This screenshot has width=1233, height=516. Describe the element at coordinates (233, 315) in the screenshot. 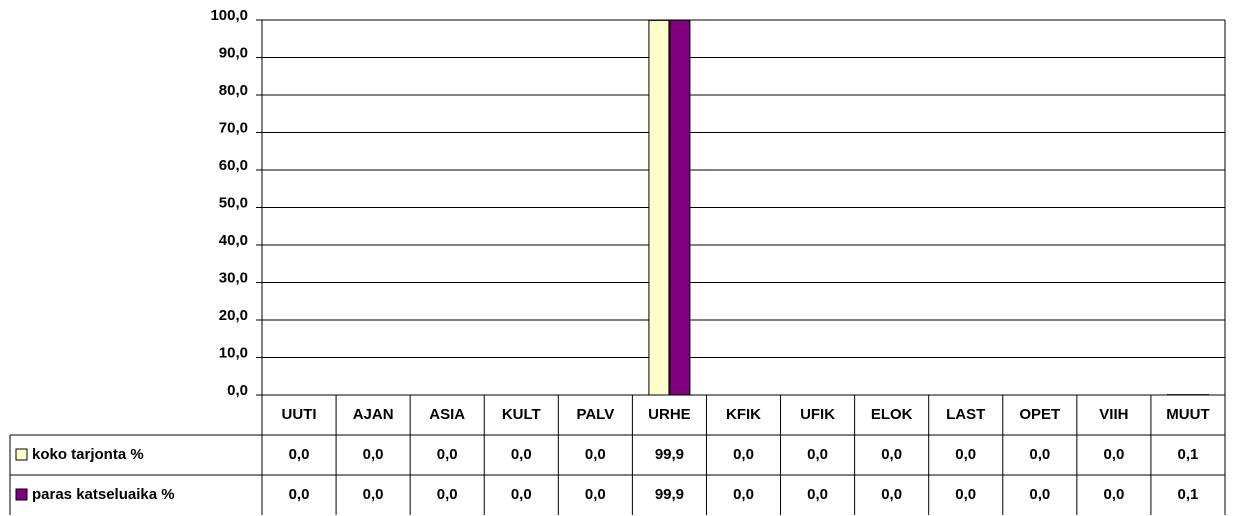

I see `y-tick-label: 20,0` at that location.